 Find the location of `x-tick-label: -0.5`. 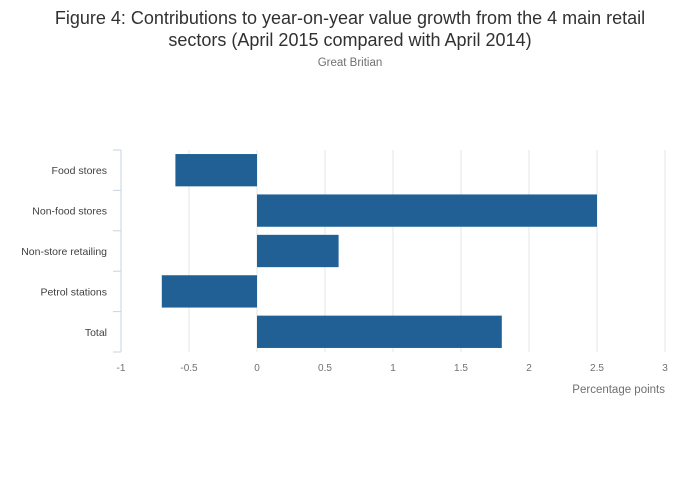

x-tick-label: -0.5 is located at coordinates (189, 368).